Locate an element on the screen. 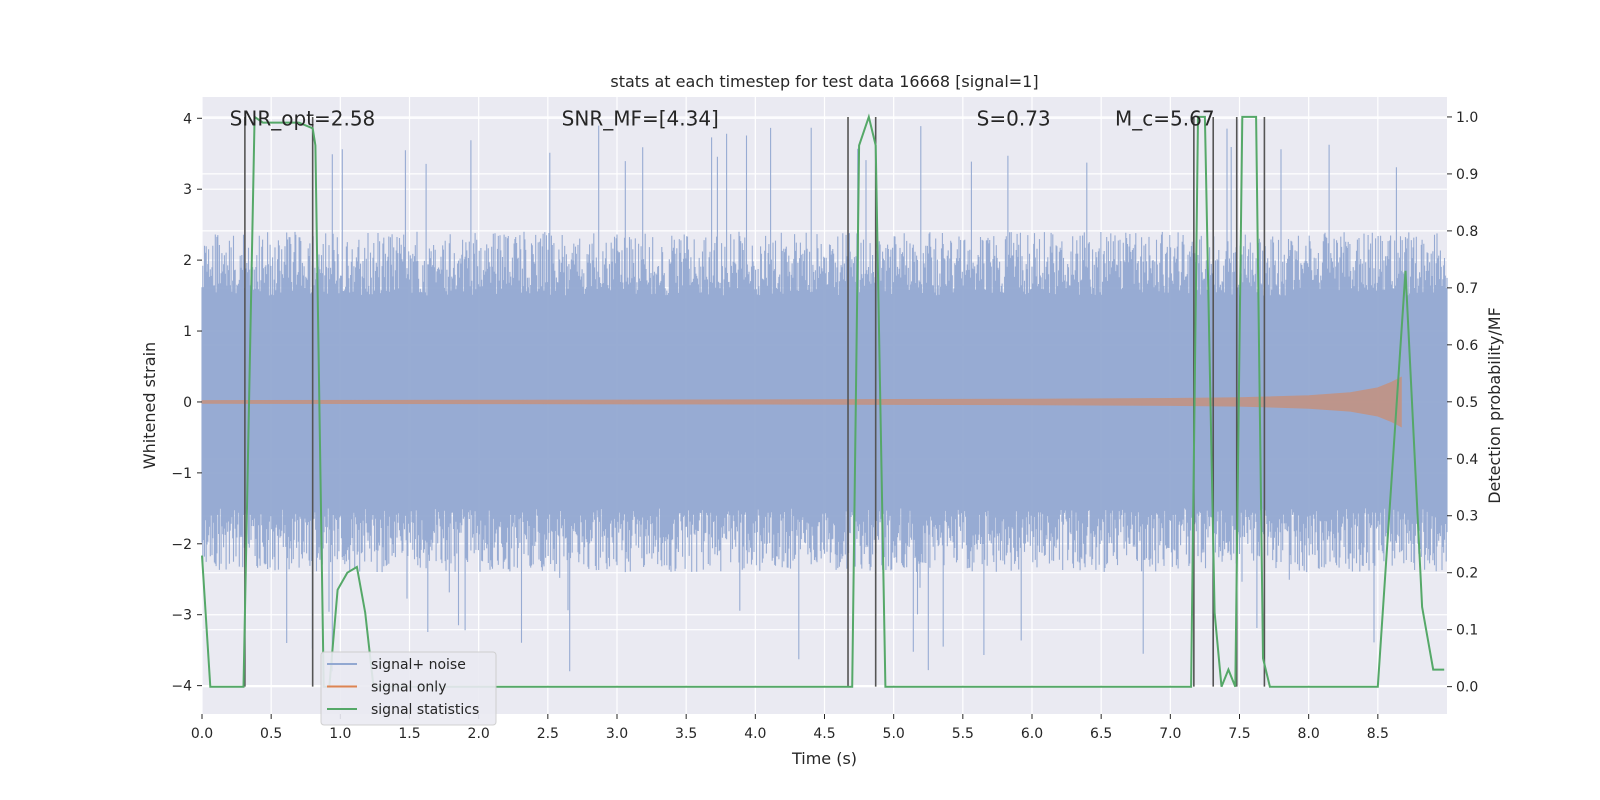 This screenshot has width=1600, height=800. y-tick-labels: −4 −3 −2 −1 0 1 2 3 4 is located at coordinates (186, 403).